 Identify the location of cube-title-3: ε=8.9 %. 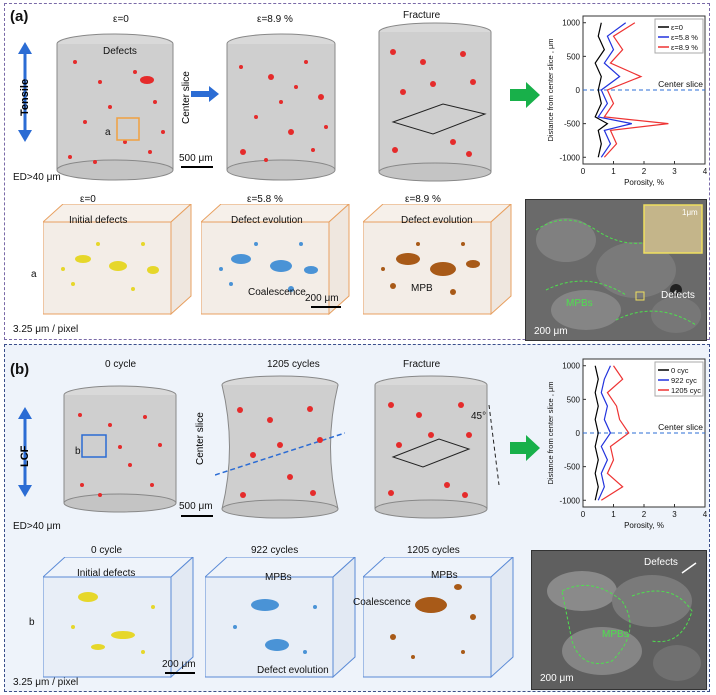
(423, 199).